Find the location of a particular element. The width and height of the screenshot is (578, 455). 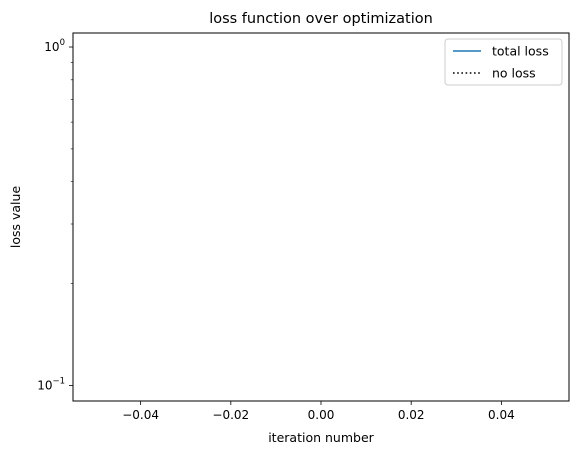

x-tick-label: −0.02 is located at coordinates (230, 415).